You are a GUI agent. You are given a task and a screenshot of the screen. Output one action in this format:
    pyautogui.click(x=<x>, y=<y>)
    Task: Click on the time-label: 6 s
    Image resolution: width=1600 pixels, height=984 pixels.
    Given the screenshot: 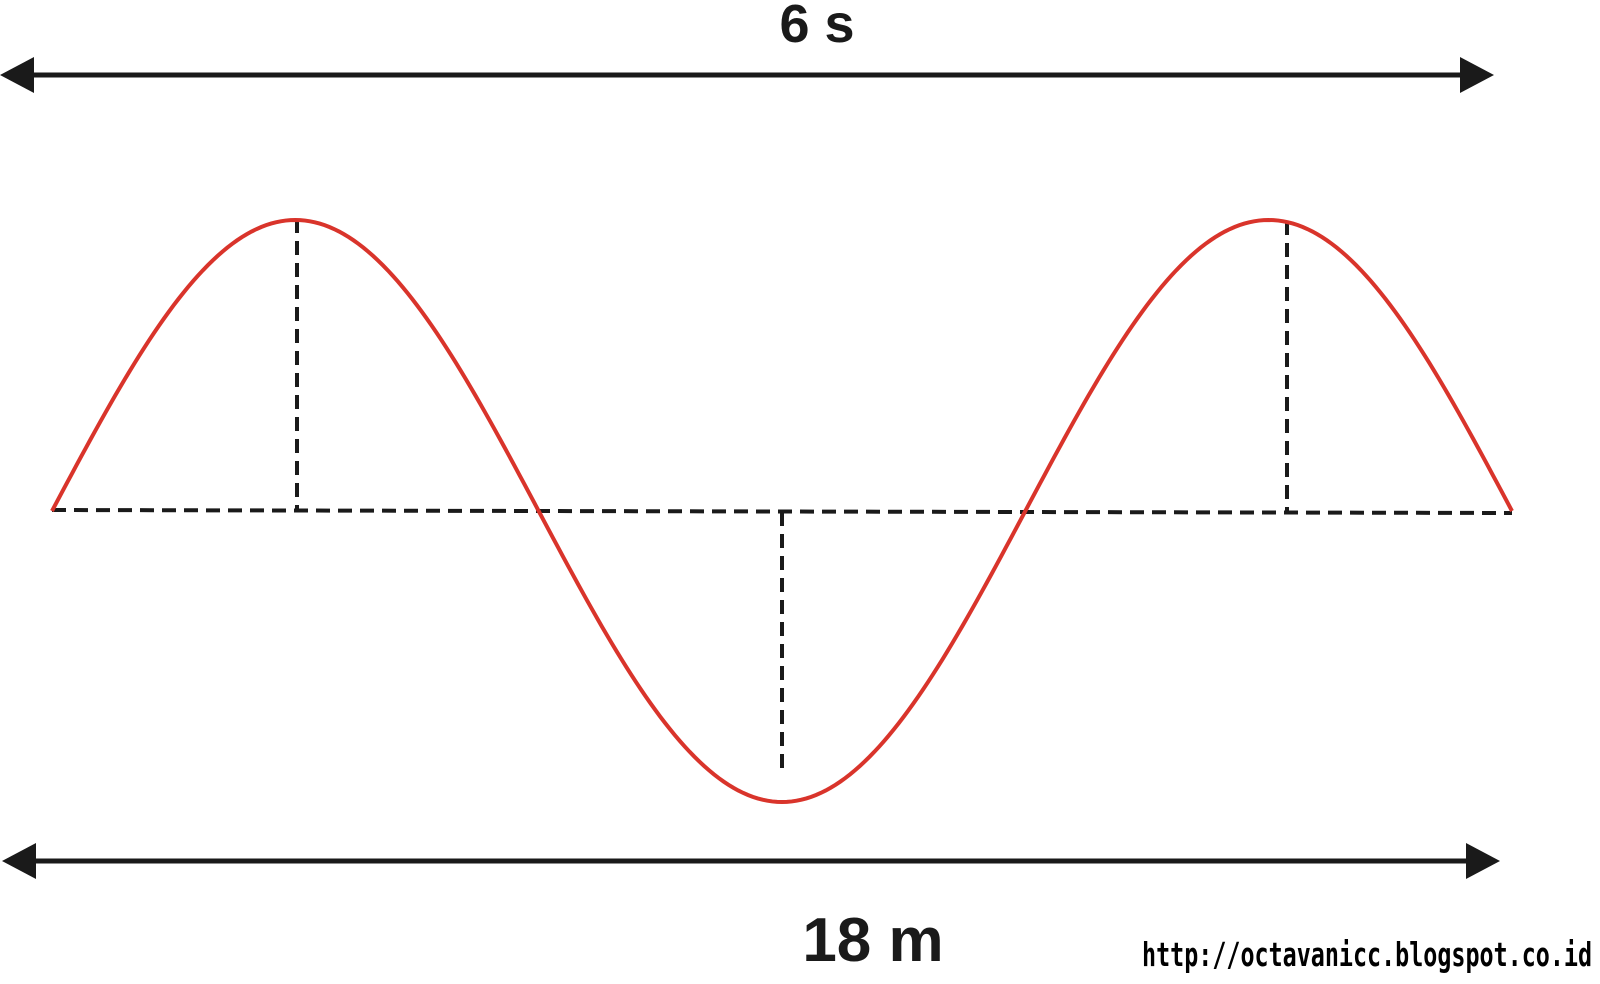 What is the action you would take?
    pyautogui.click(x=816, y=27)
    